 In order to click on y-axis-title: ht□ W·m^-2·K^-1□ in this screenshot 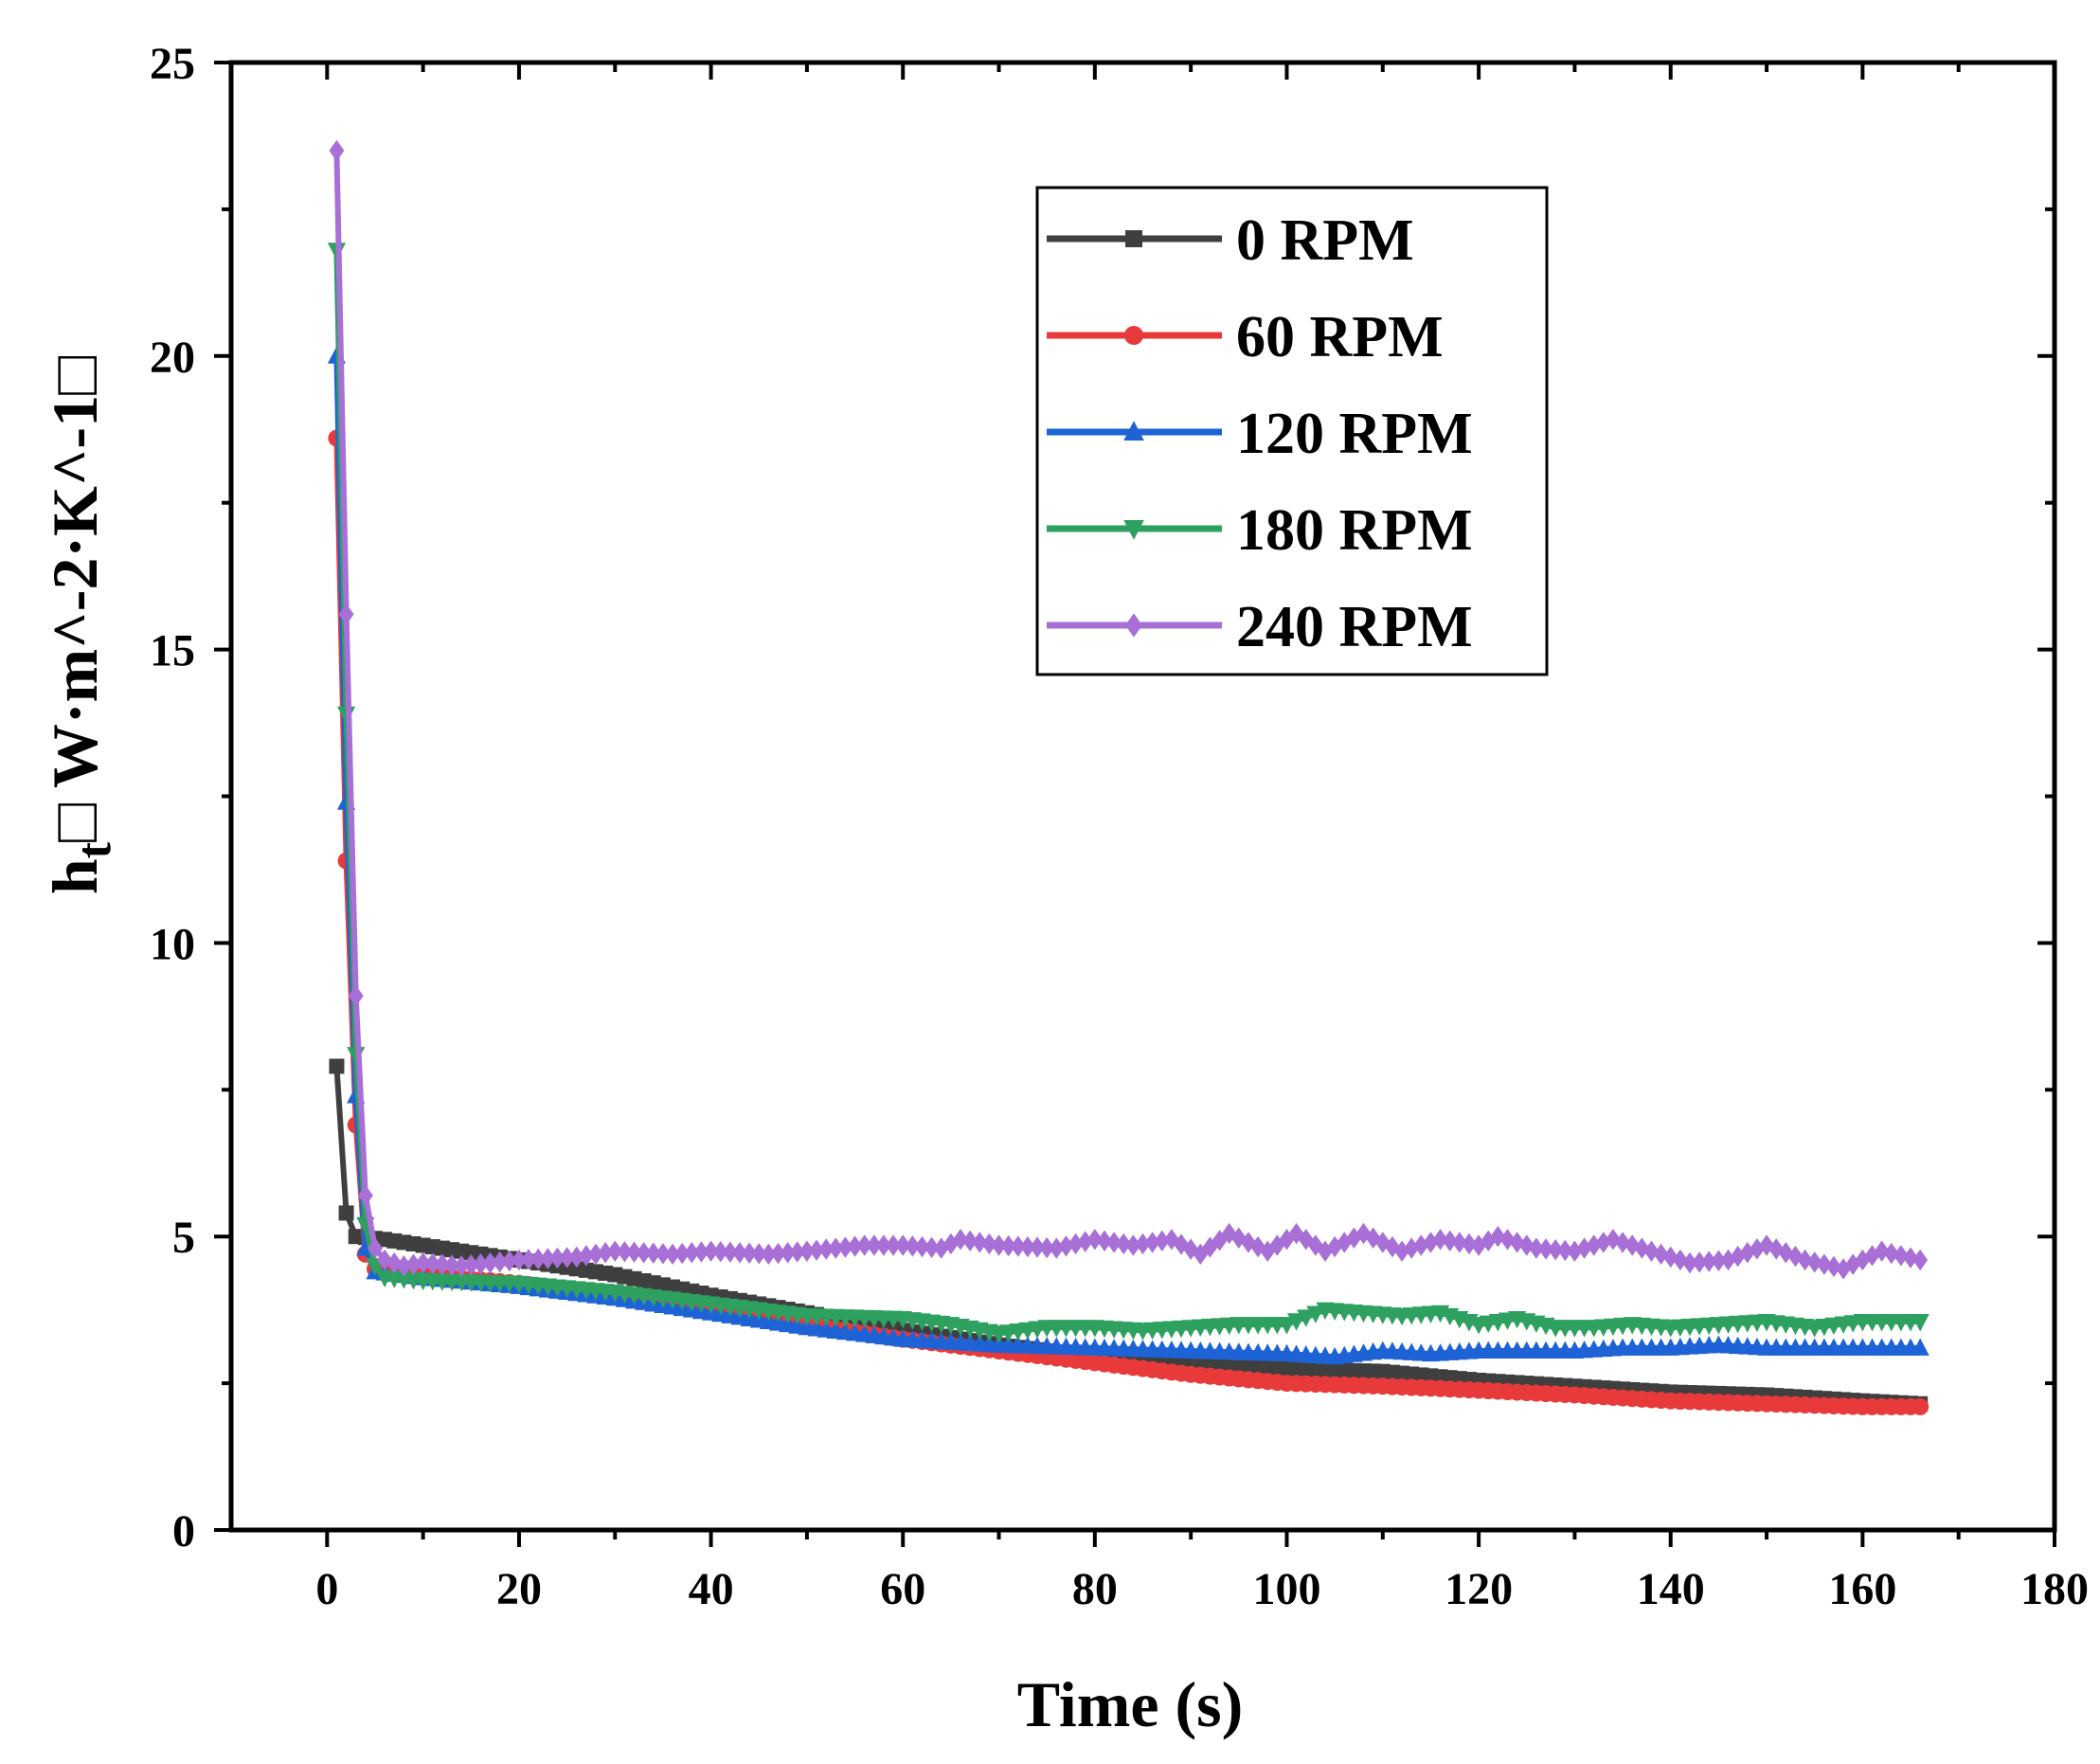, I will do `click(80, 625)`.